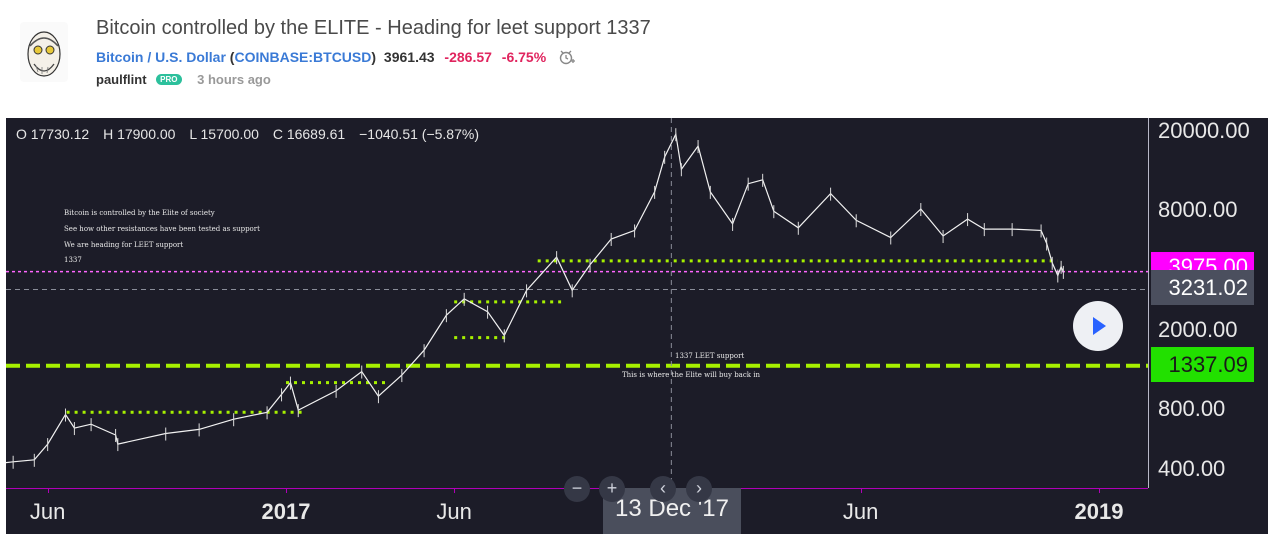 Image resolution: width=1274 pixels, height=542 pixels. I want to click on ohlc-open: O 17730.12, so click(53, 134).